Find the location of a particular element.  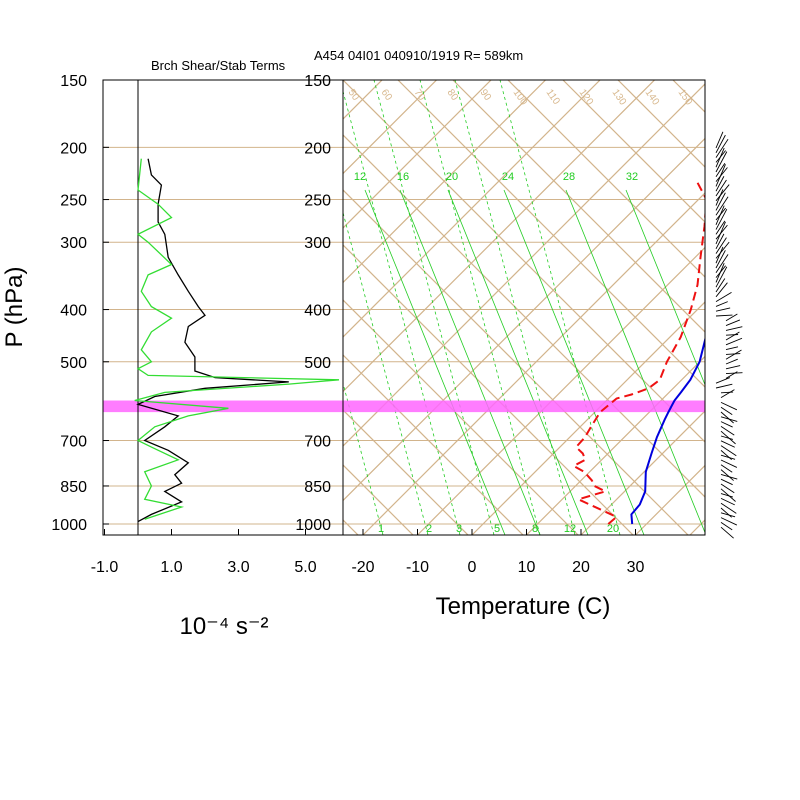

mixing-ratio-label: 20 is located at coordinates (452, 177).